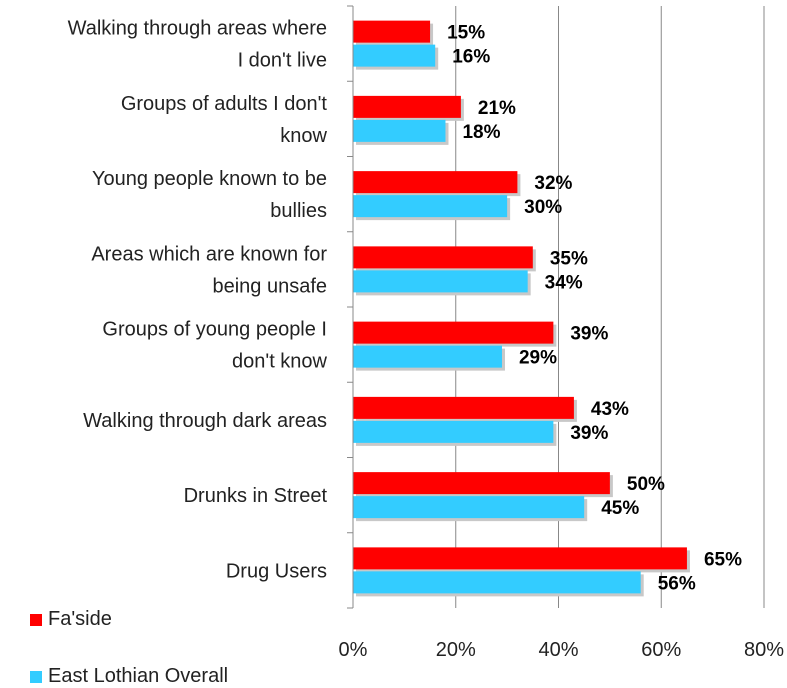  Describe the element at coordinates (298, 211) in the screenshot. I see `category-label: bullies` at that location.